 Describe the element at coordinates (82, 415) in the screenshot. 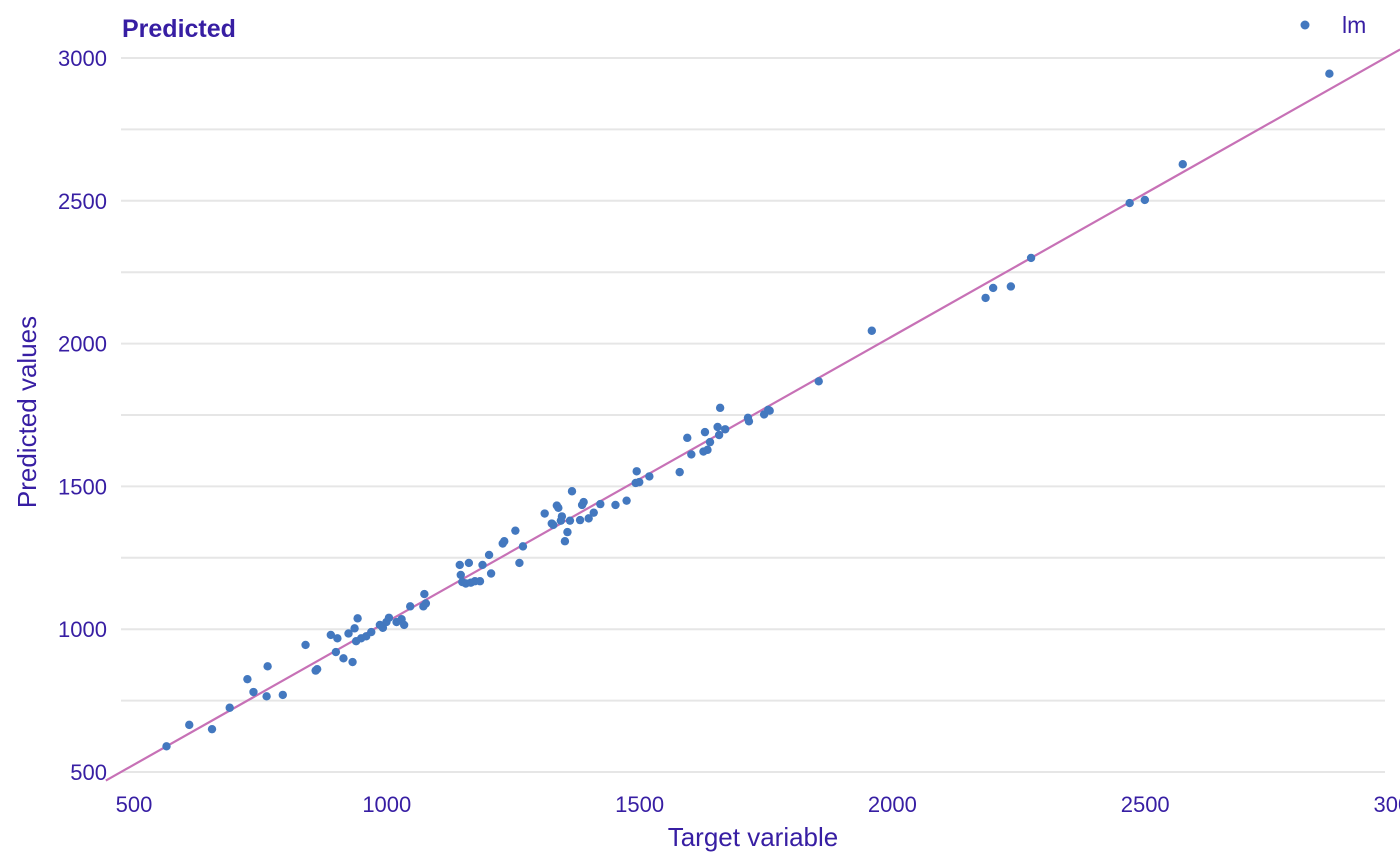

I see `y-axis-ticks: 500 1000 1500 2000 2500 3000` at that location.